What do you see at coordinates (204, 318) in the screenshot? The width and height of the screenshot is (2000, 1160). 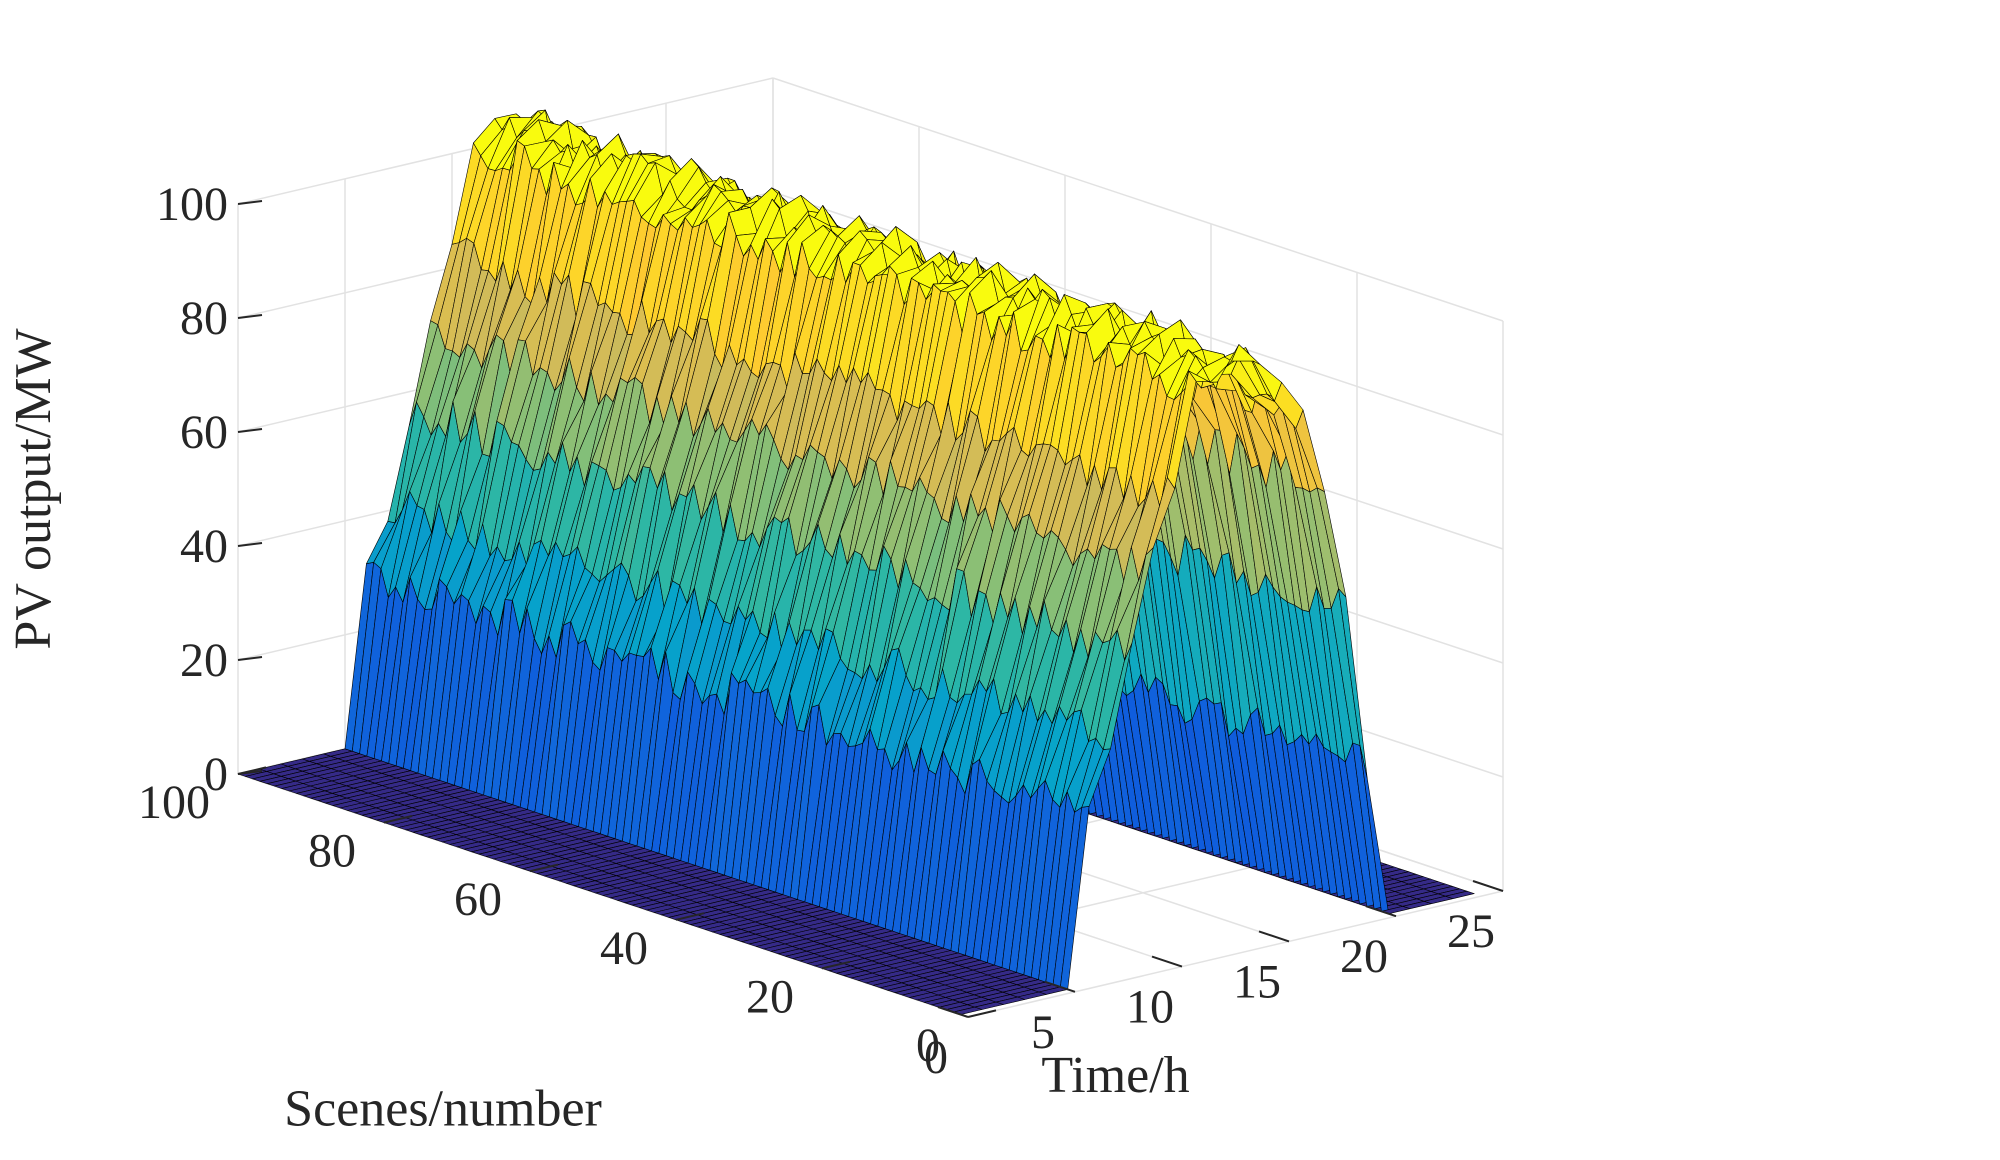 I see `z-tick-label: 80` at bounding box center [204, 318].